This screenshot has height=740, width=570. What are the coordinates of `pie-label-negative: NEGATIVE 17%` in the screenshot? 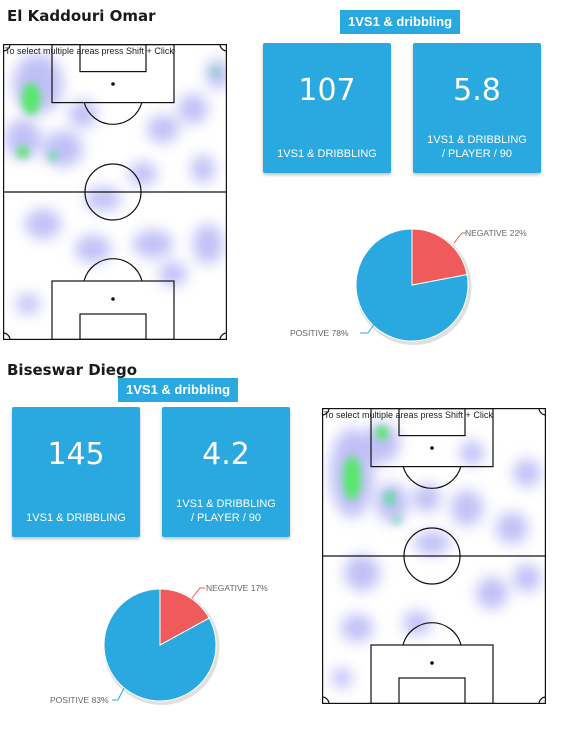 It's located at (237, 588).